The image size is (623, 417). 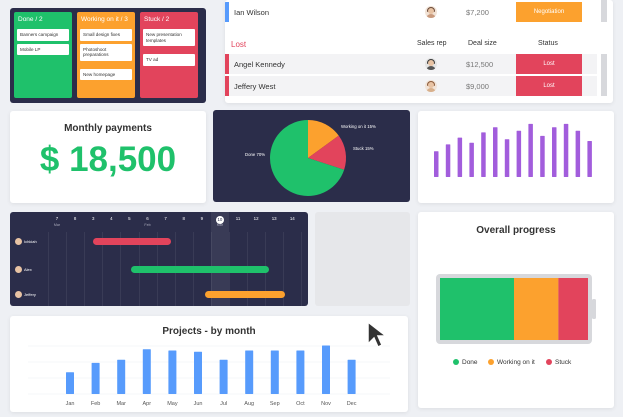 What do you see at coordinates (108, 128) in the screenshot?
I see `widget-title: Monthly payments` at bounding box center [108, 128].